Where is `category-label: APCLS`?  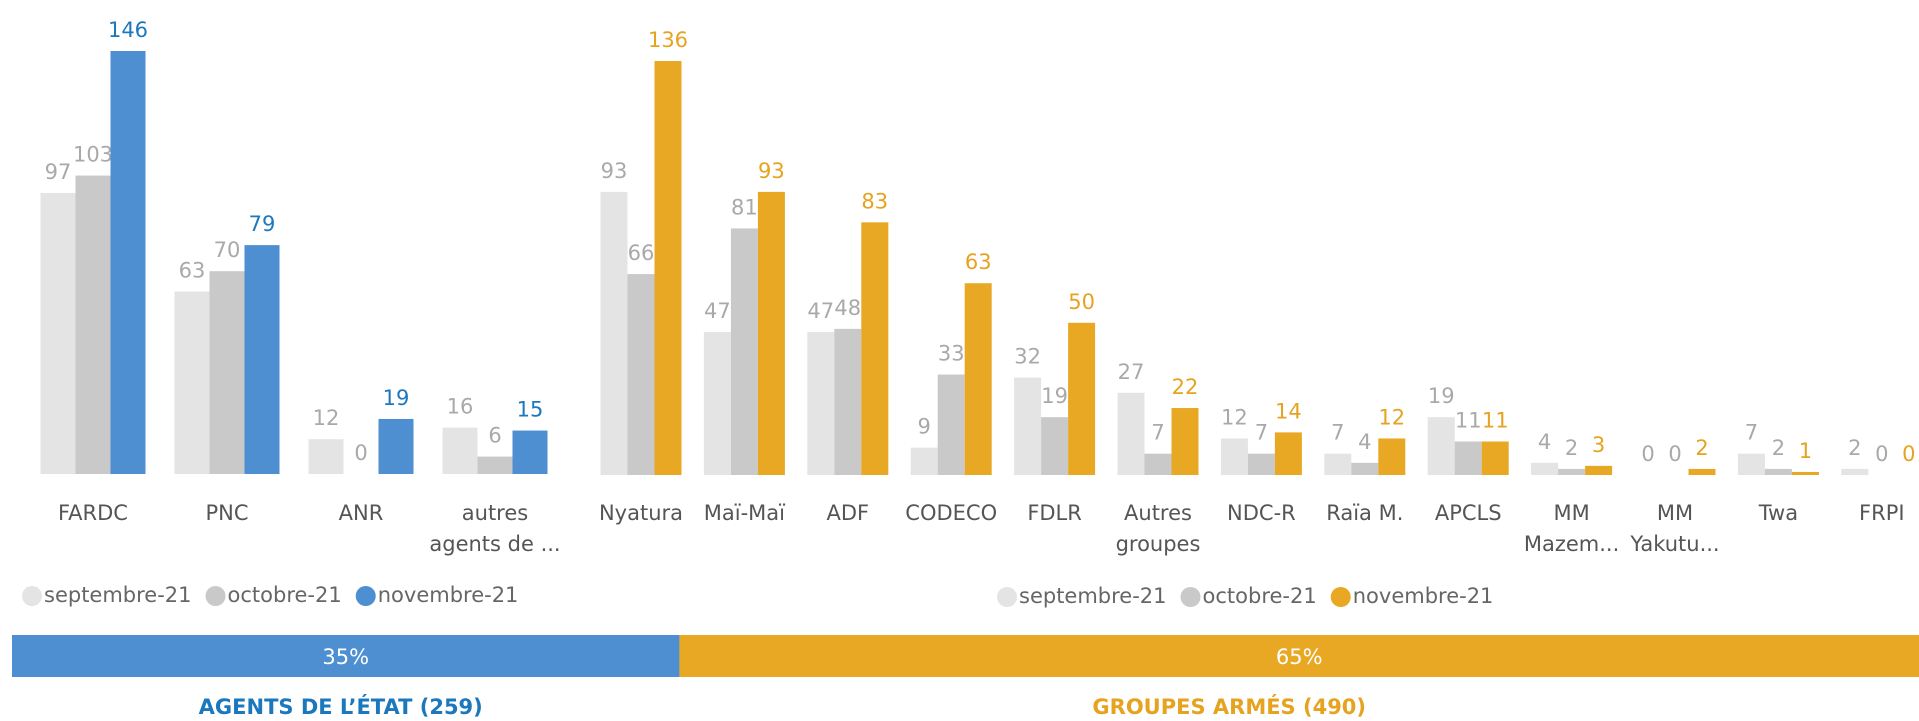 category-label: APCLS is located at coordinates (1468, 513).